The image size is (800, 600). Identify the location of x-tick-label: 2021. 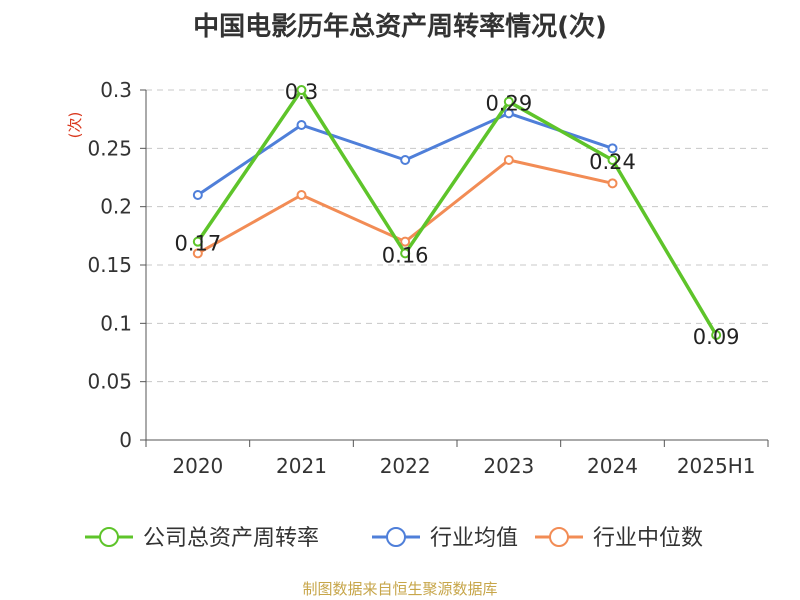
(301, 466).